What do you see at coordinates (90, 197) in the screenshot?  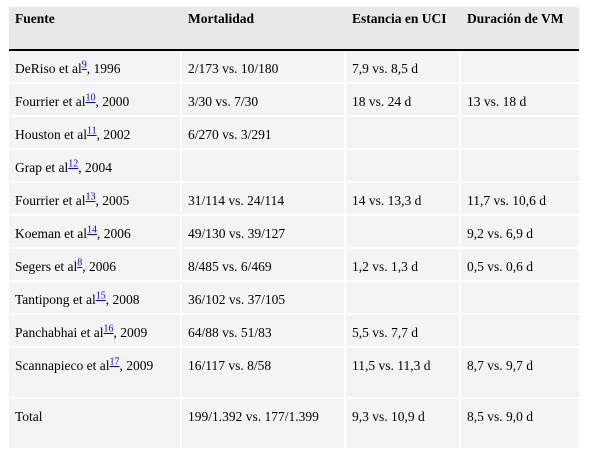 I see `reference-link: 13` at bounding box center [90, 197].